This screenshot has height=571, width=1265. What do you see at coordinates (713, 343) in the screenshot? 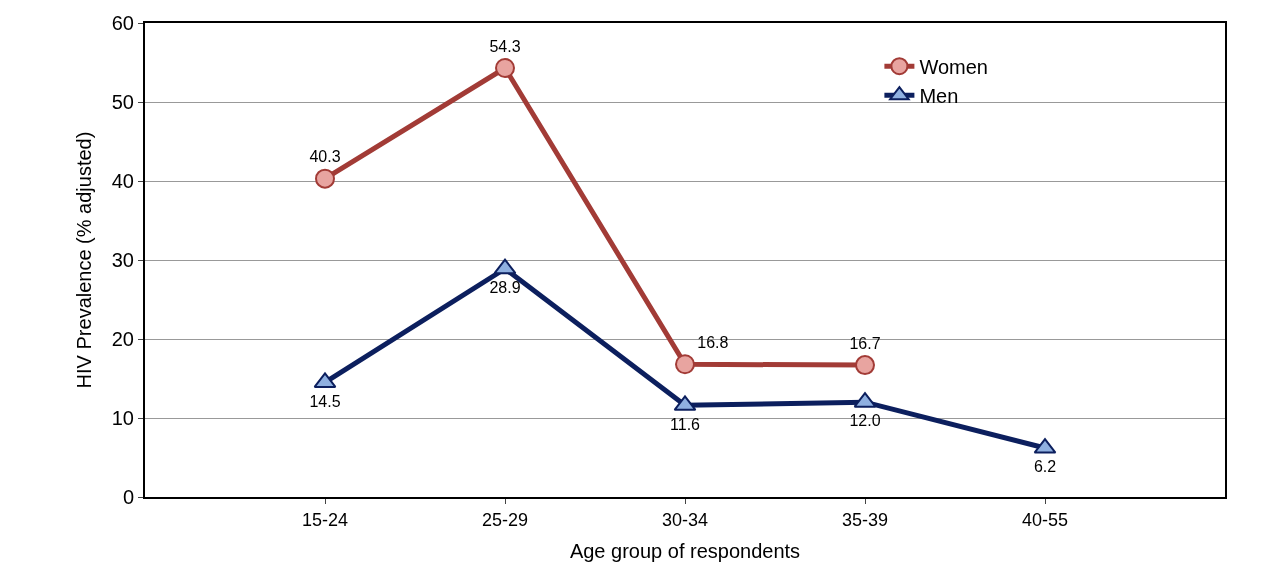
I see `data-label: 16.8` at bounding box center [713, 343].